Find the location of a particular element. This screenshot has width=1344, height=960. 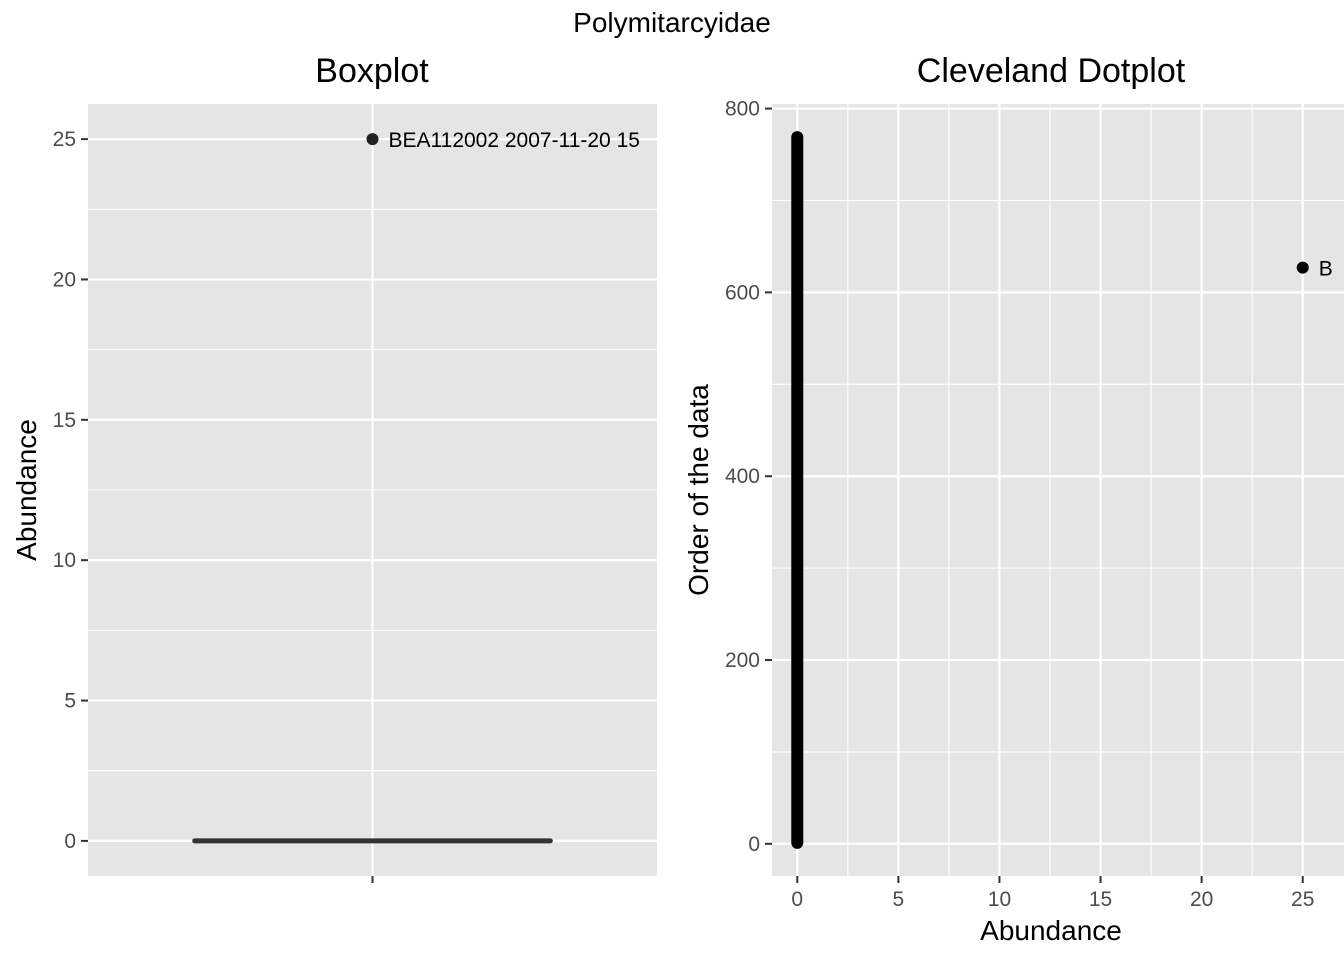

dotplot-y-axis-label: Order of the data is located at coordinates (698, 490).